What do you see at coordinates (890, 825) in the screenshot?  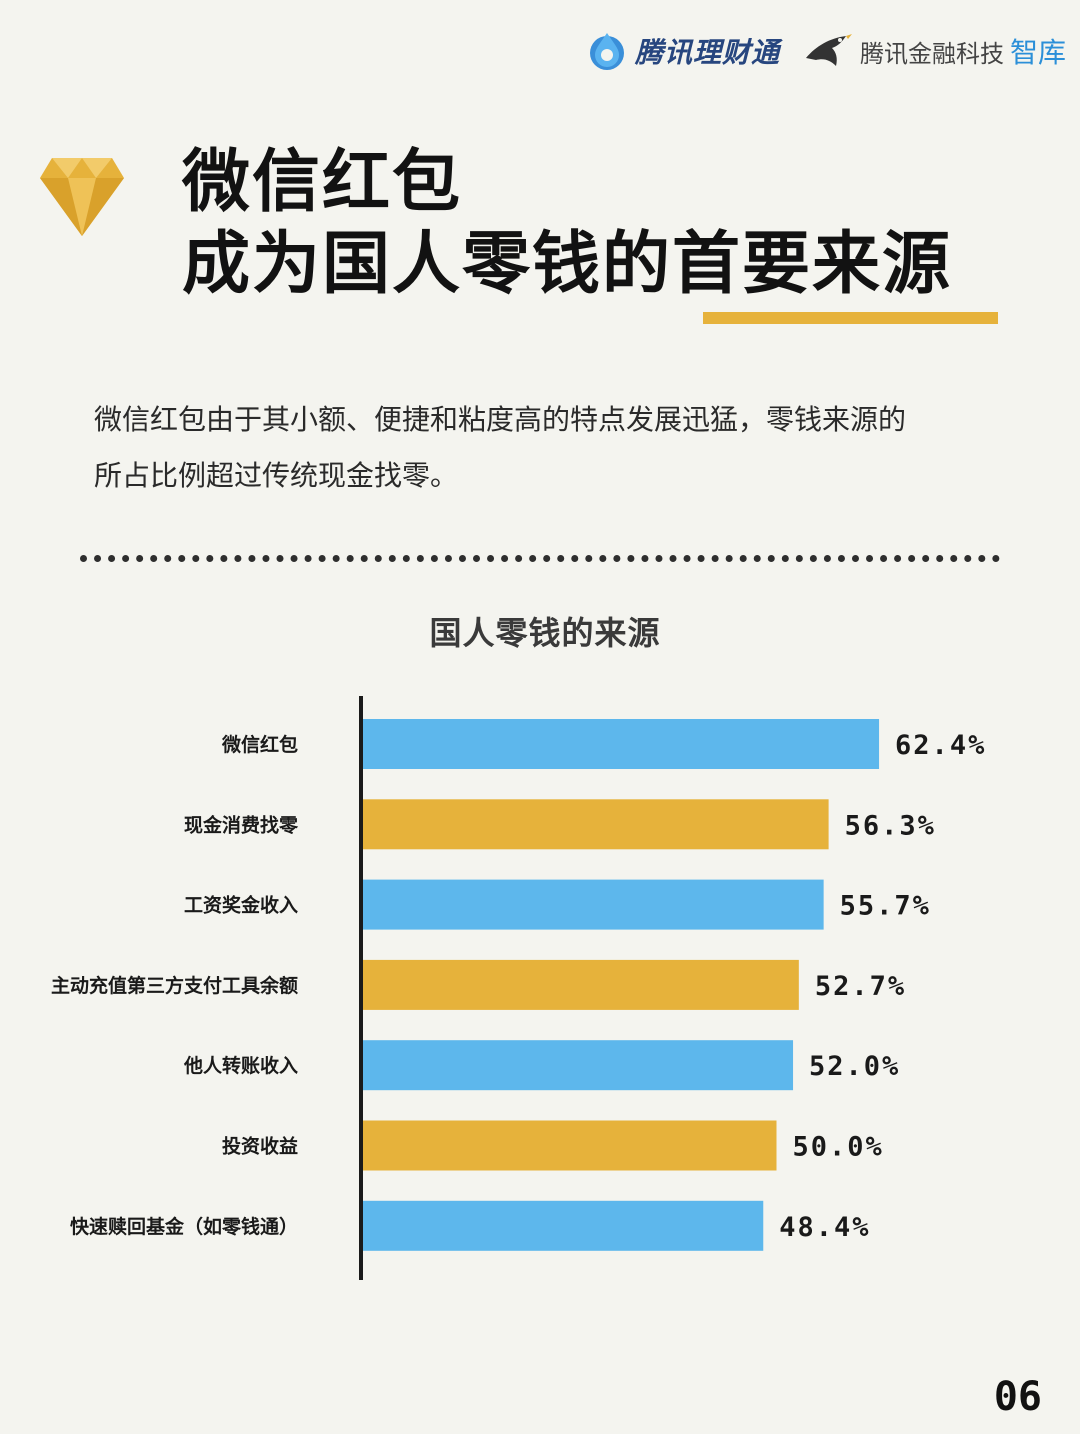 I see `value-label: 56.3%` at bounding box center [890, 825].